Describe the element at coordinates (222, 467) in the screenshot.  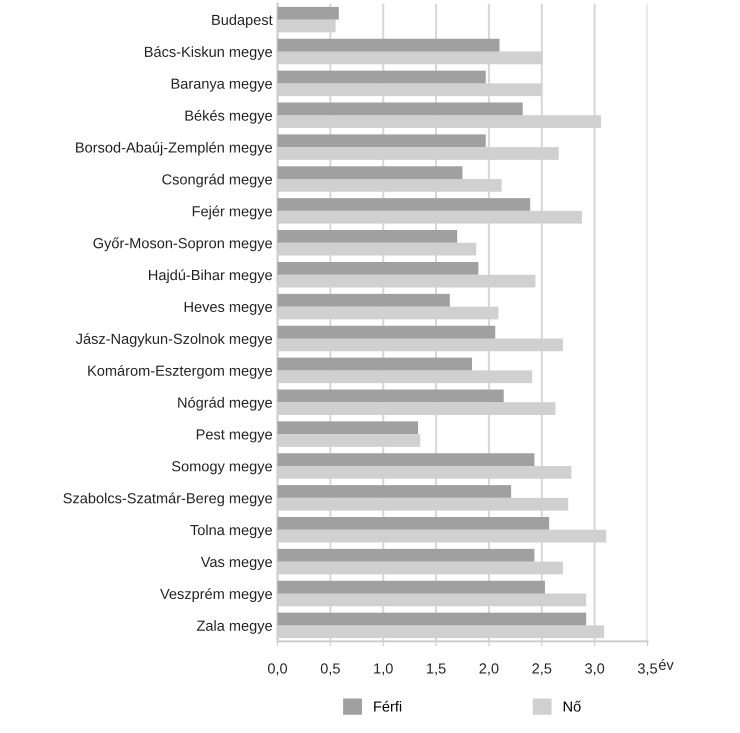
I see `y-tick-label: Somogy megye` at that location.